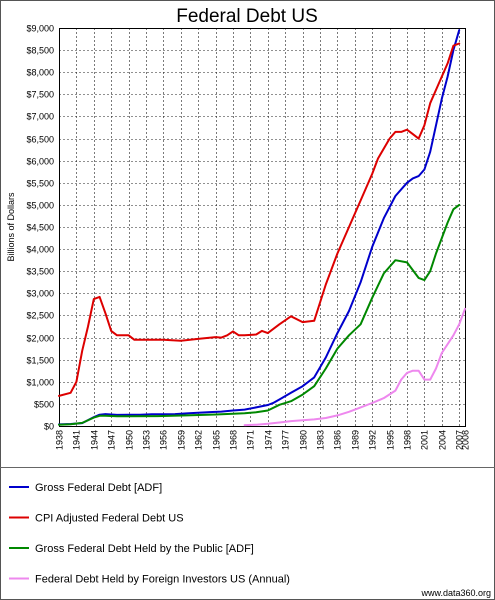 Image resolution: width=495 pixels, height=600 pixels. I want to click on x-tick-label: 1998, so click(408, 440).